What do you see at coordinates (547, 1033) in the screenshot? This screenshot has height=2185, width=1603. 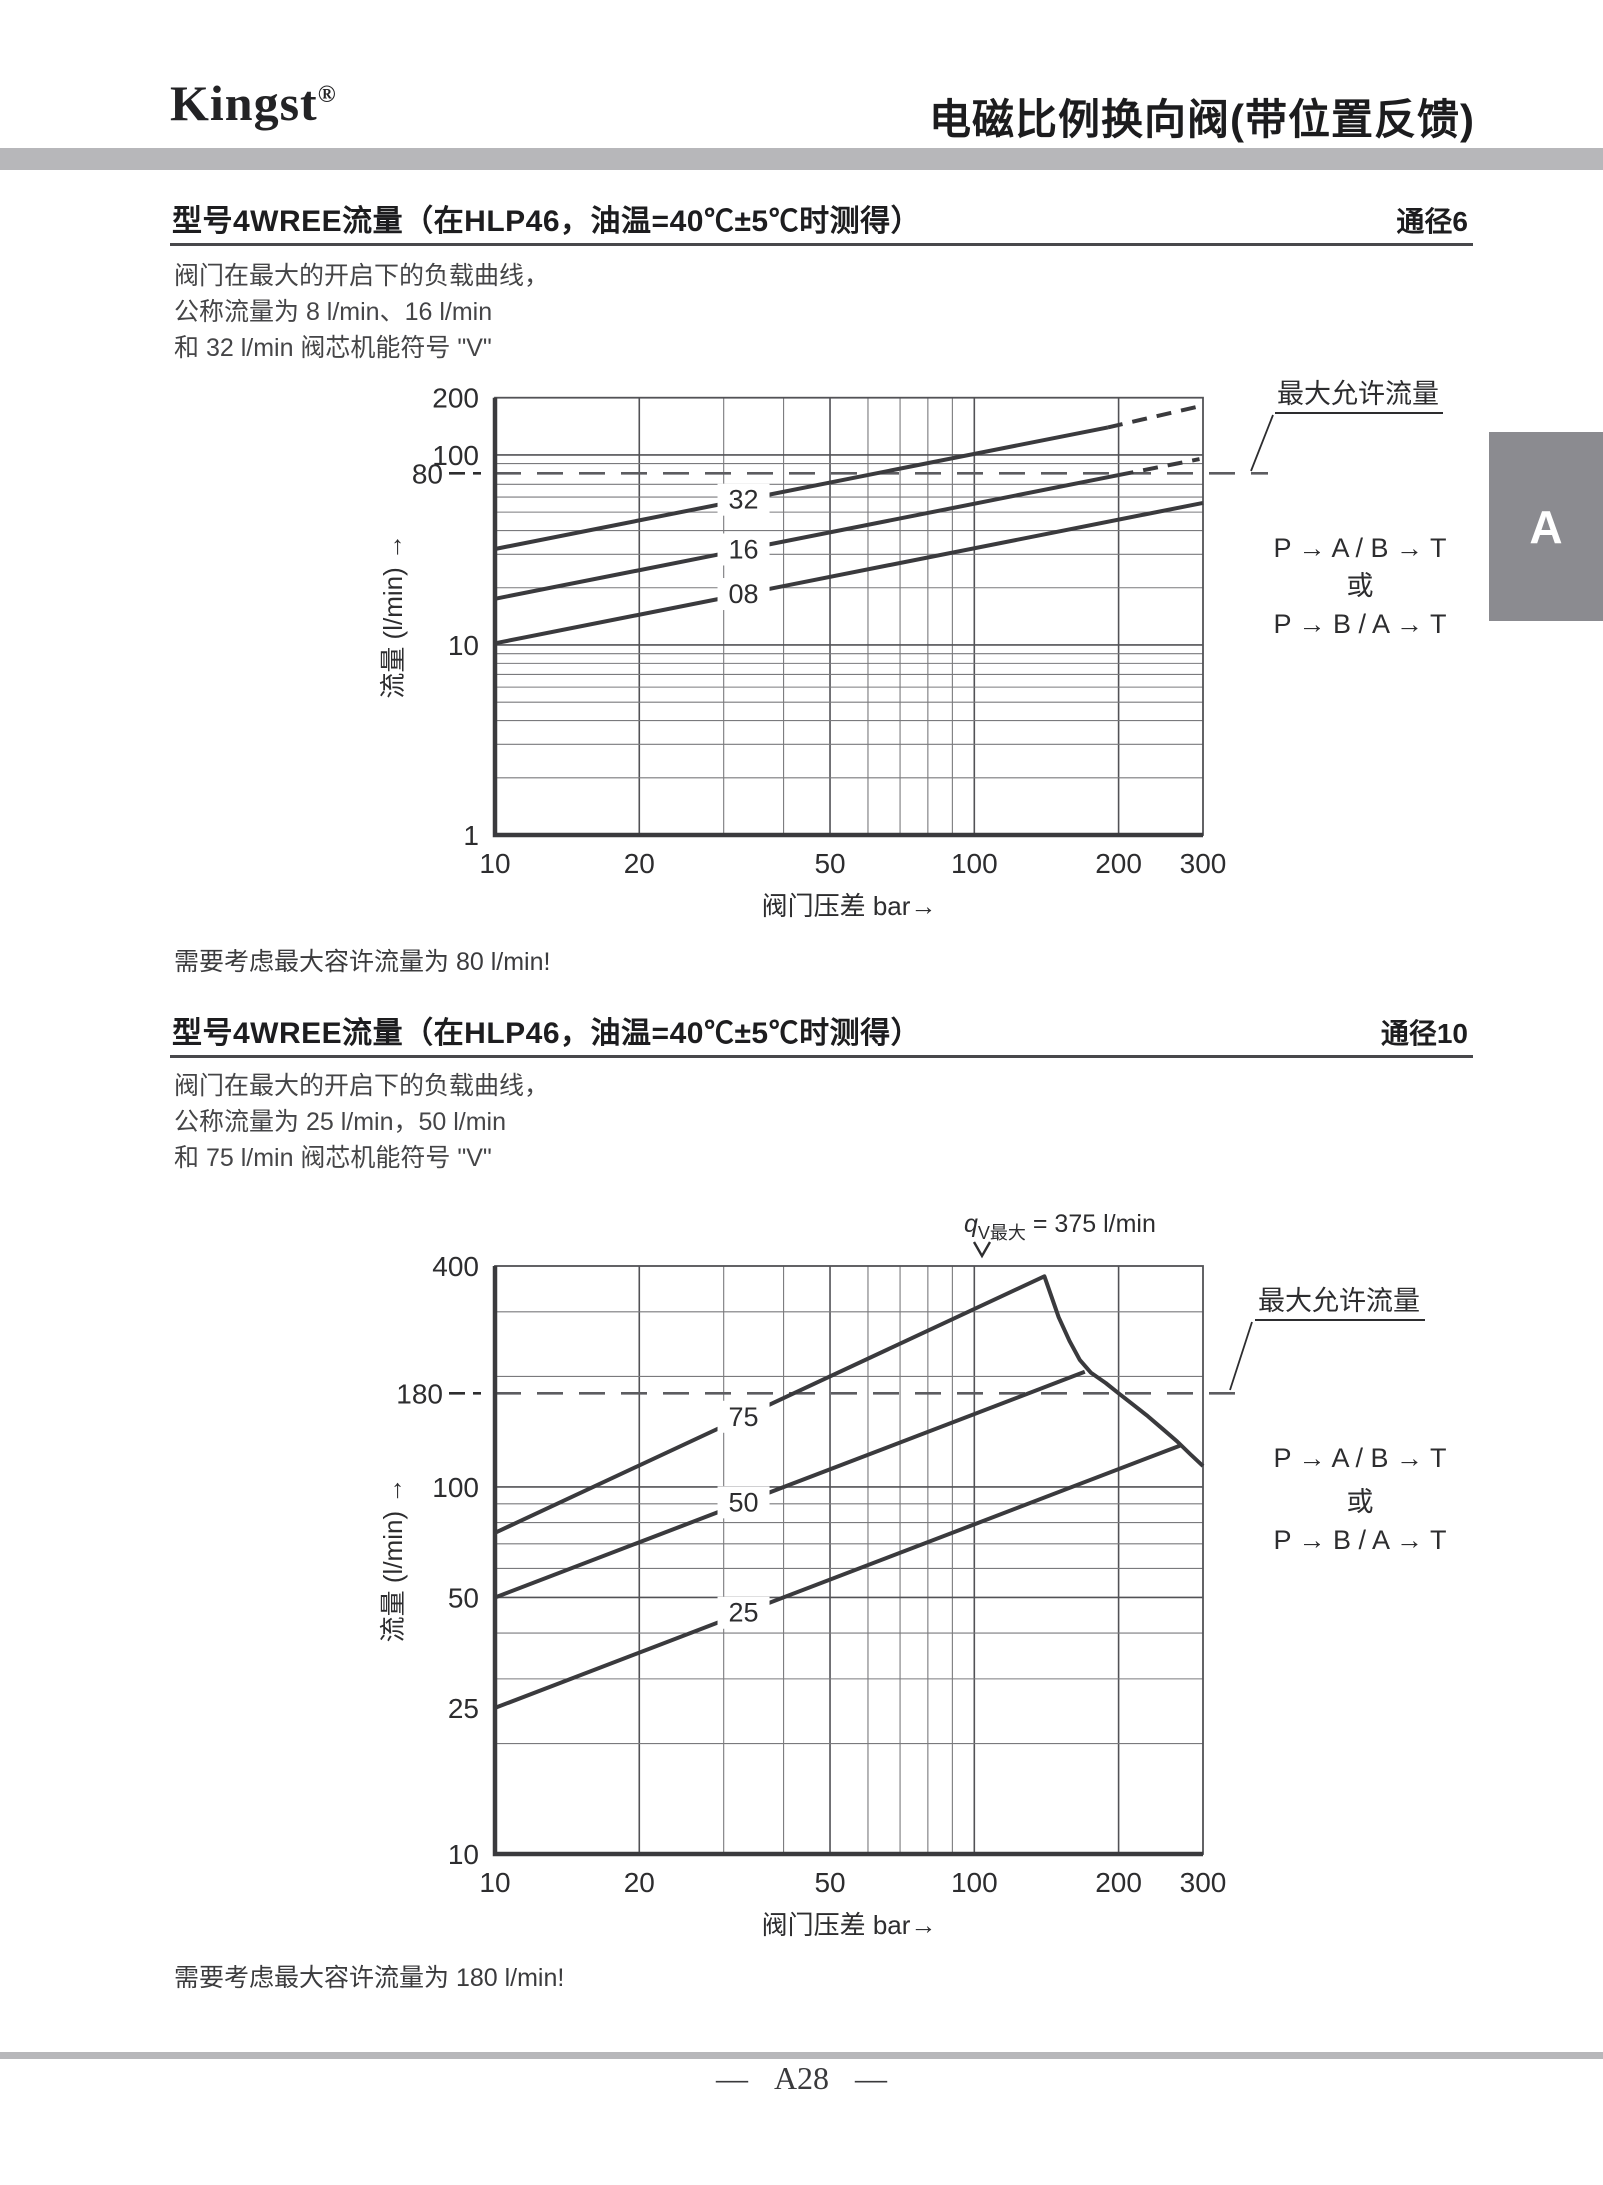 I see `section2-title: 型号4WREE流量（在HLP46，油温=40℃±5℃时测得）` at bounding box center [547, 1033].